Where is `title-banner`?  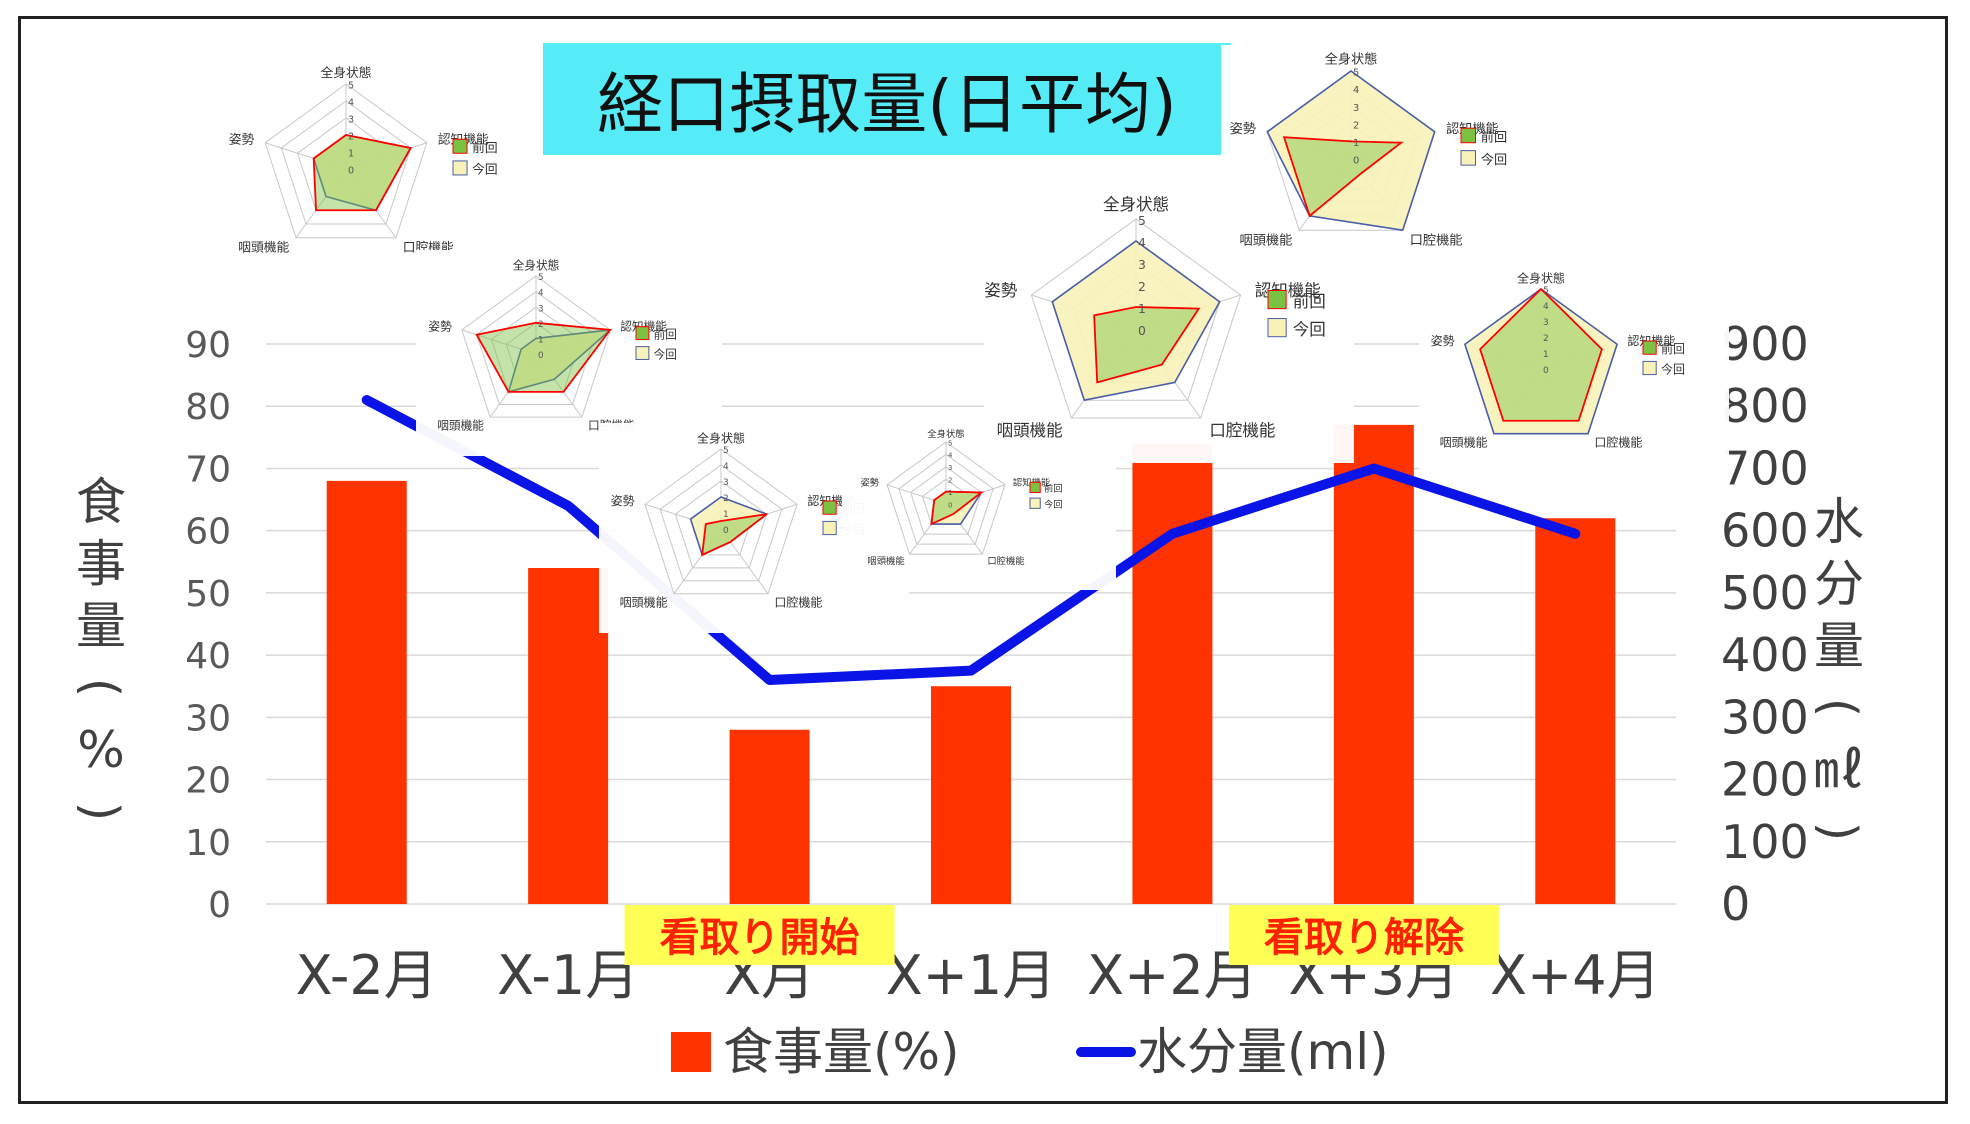
title-banner is located at coordinates (887, 99).